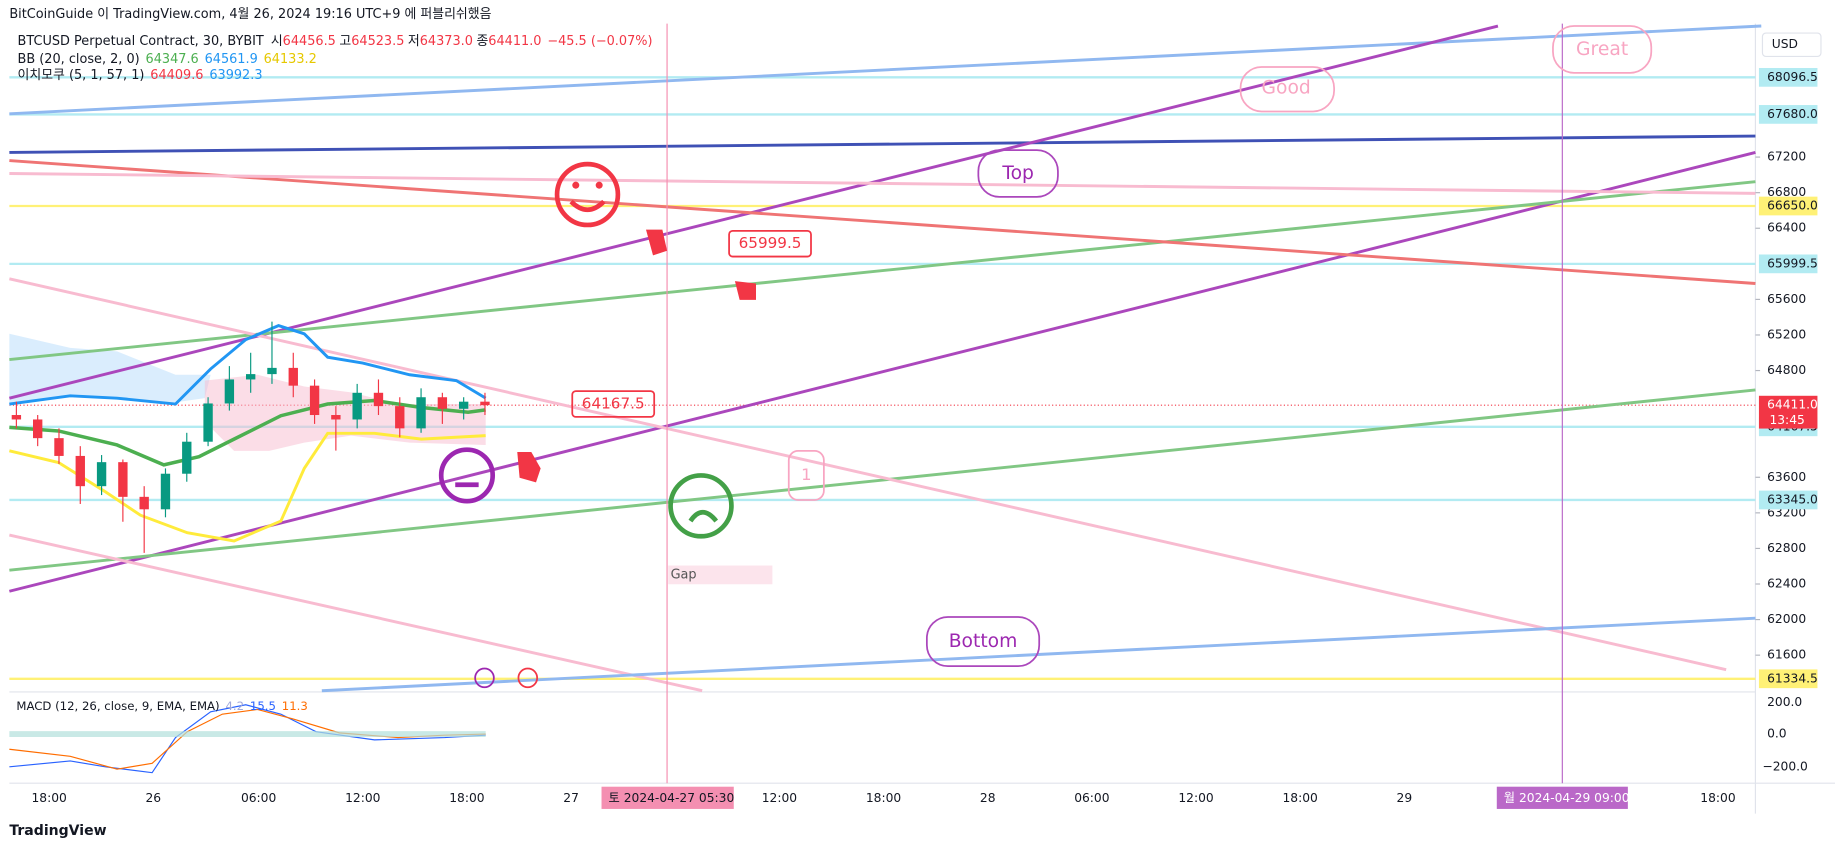 Image resolution: width=1835 pixels, height=849 pixels. I want to click on bb: 64347.6, so click(172, 58).